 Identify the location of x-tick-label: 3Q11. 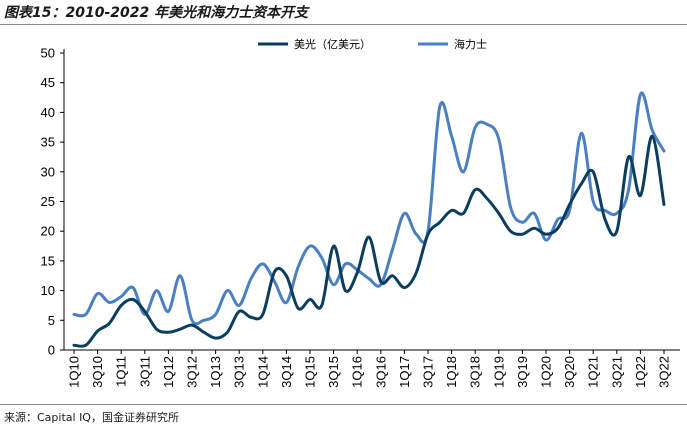
(144, 371).